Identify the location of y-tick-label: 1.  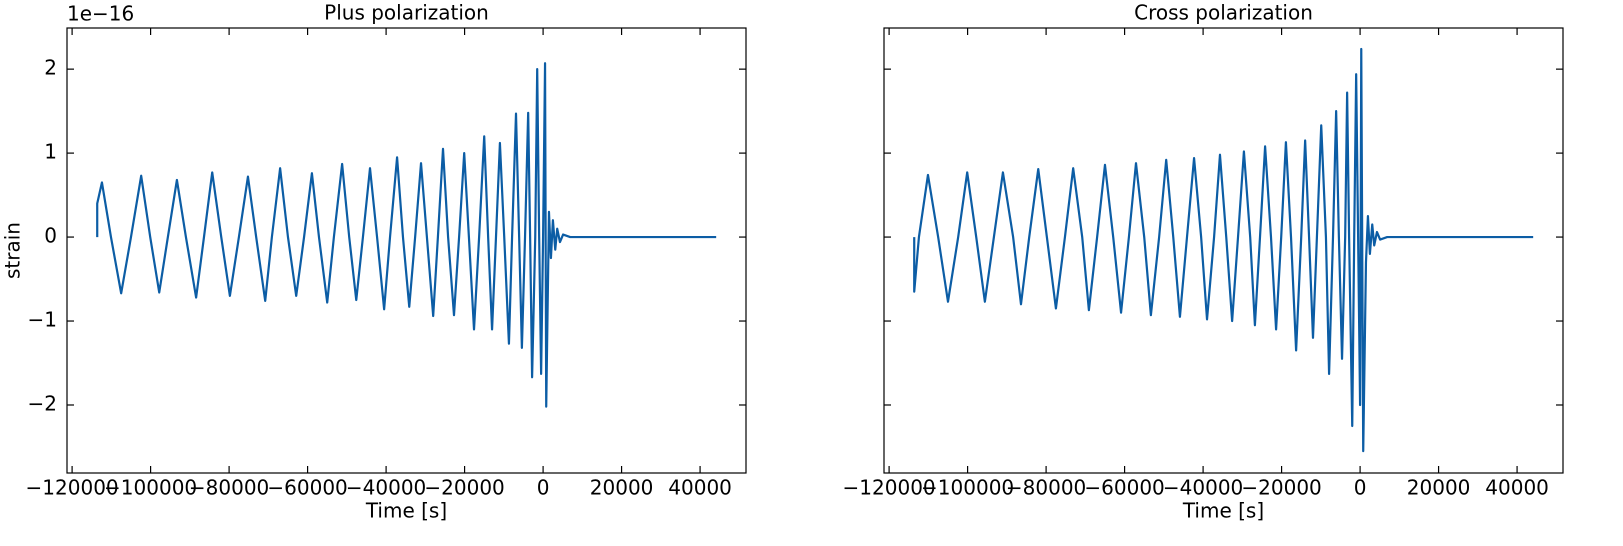
(50, 152).